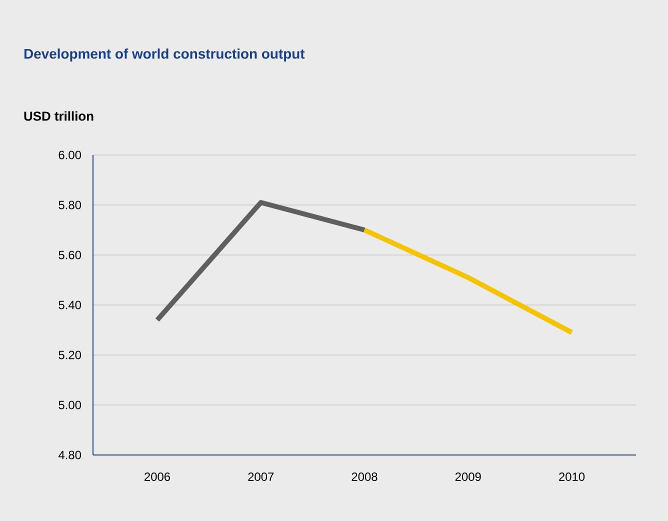  What do you see at coordinates (70, 155) in the screenshot?
I see `y-tick-label: 6.00` at bounding box center [70, 155].